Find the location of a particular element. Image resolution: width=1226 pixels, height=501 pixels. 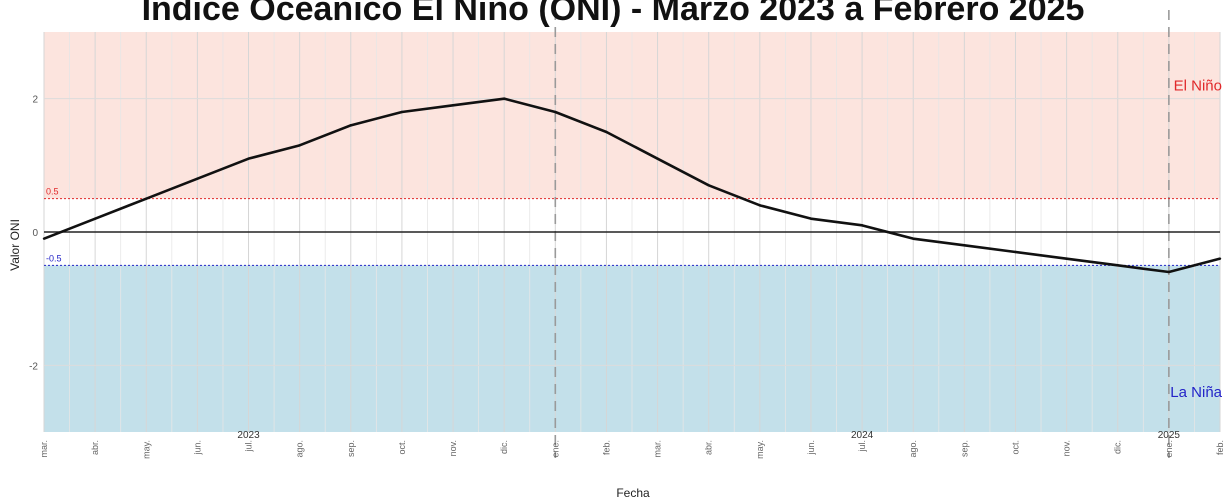

year-label: 2025 is located at coordinates (1169, 435).